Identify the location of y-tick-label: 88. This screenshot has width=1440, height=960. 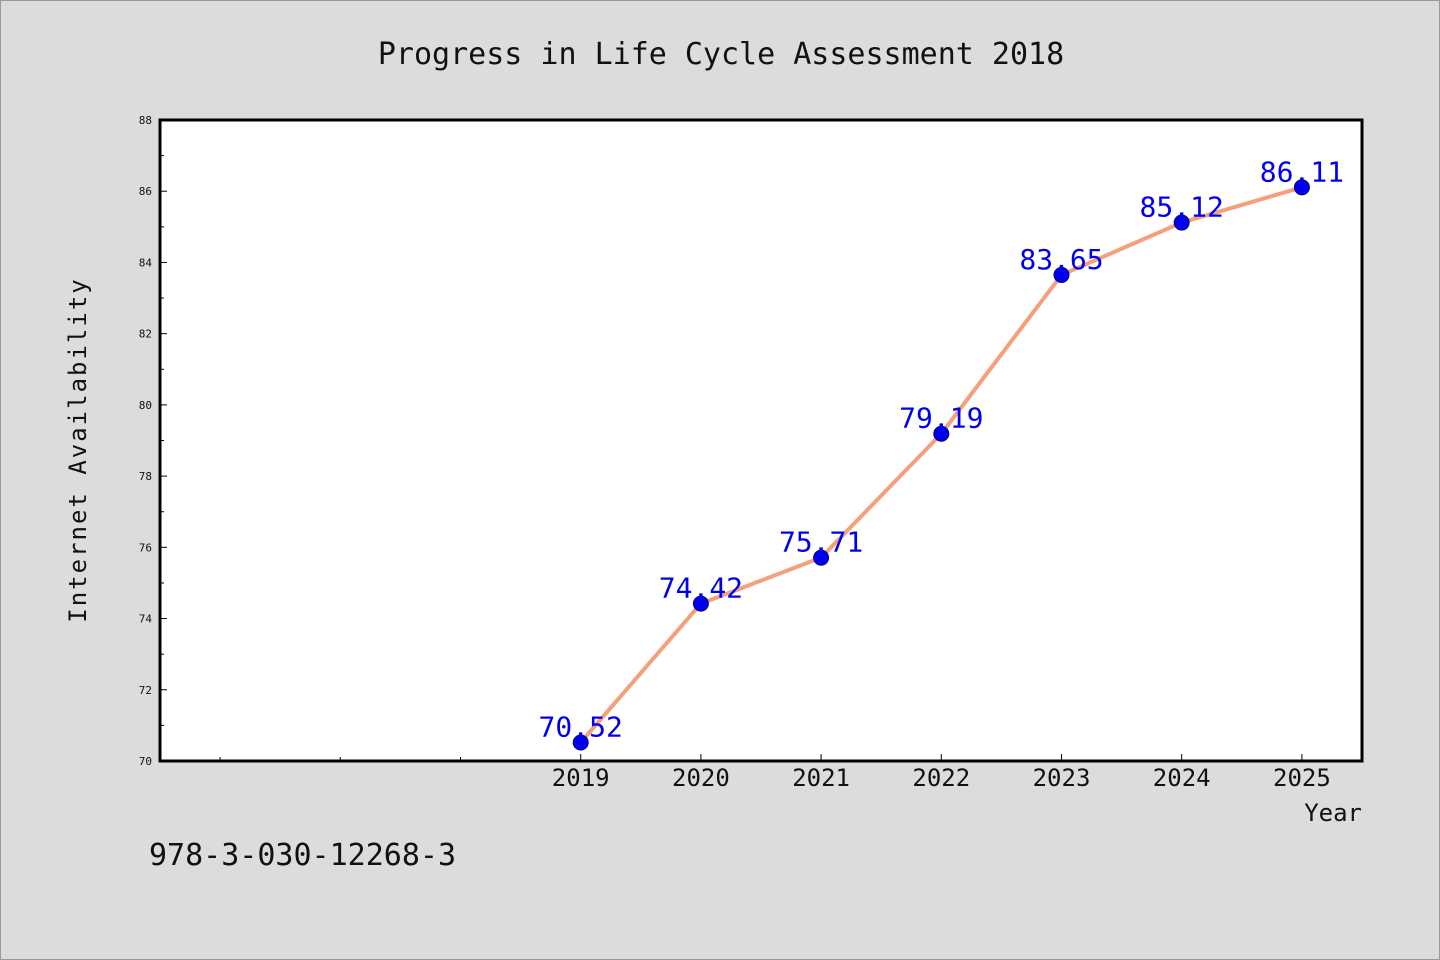
(145, 120).